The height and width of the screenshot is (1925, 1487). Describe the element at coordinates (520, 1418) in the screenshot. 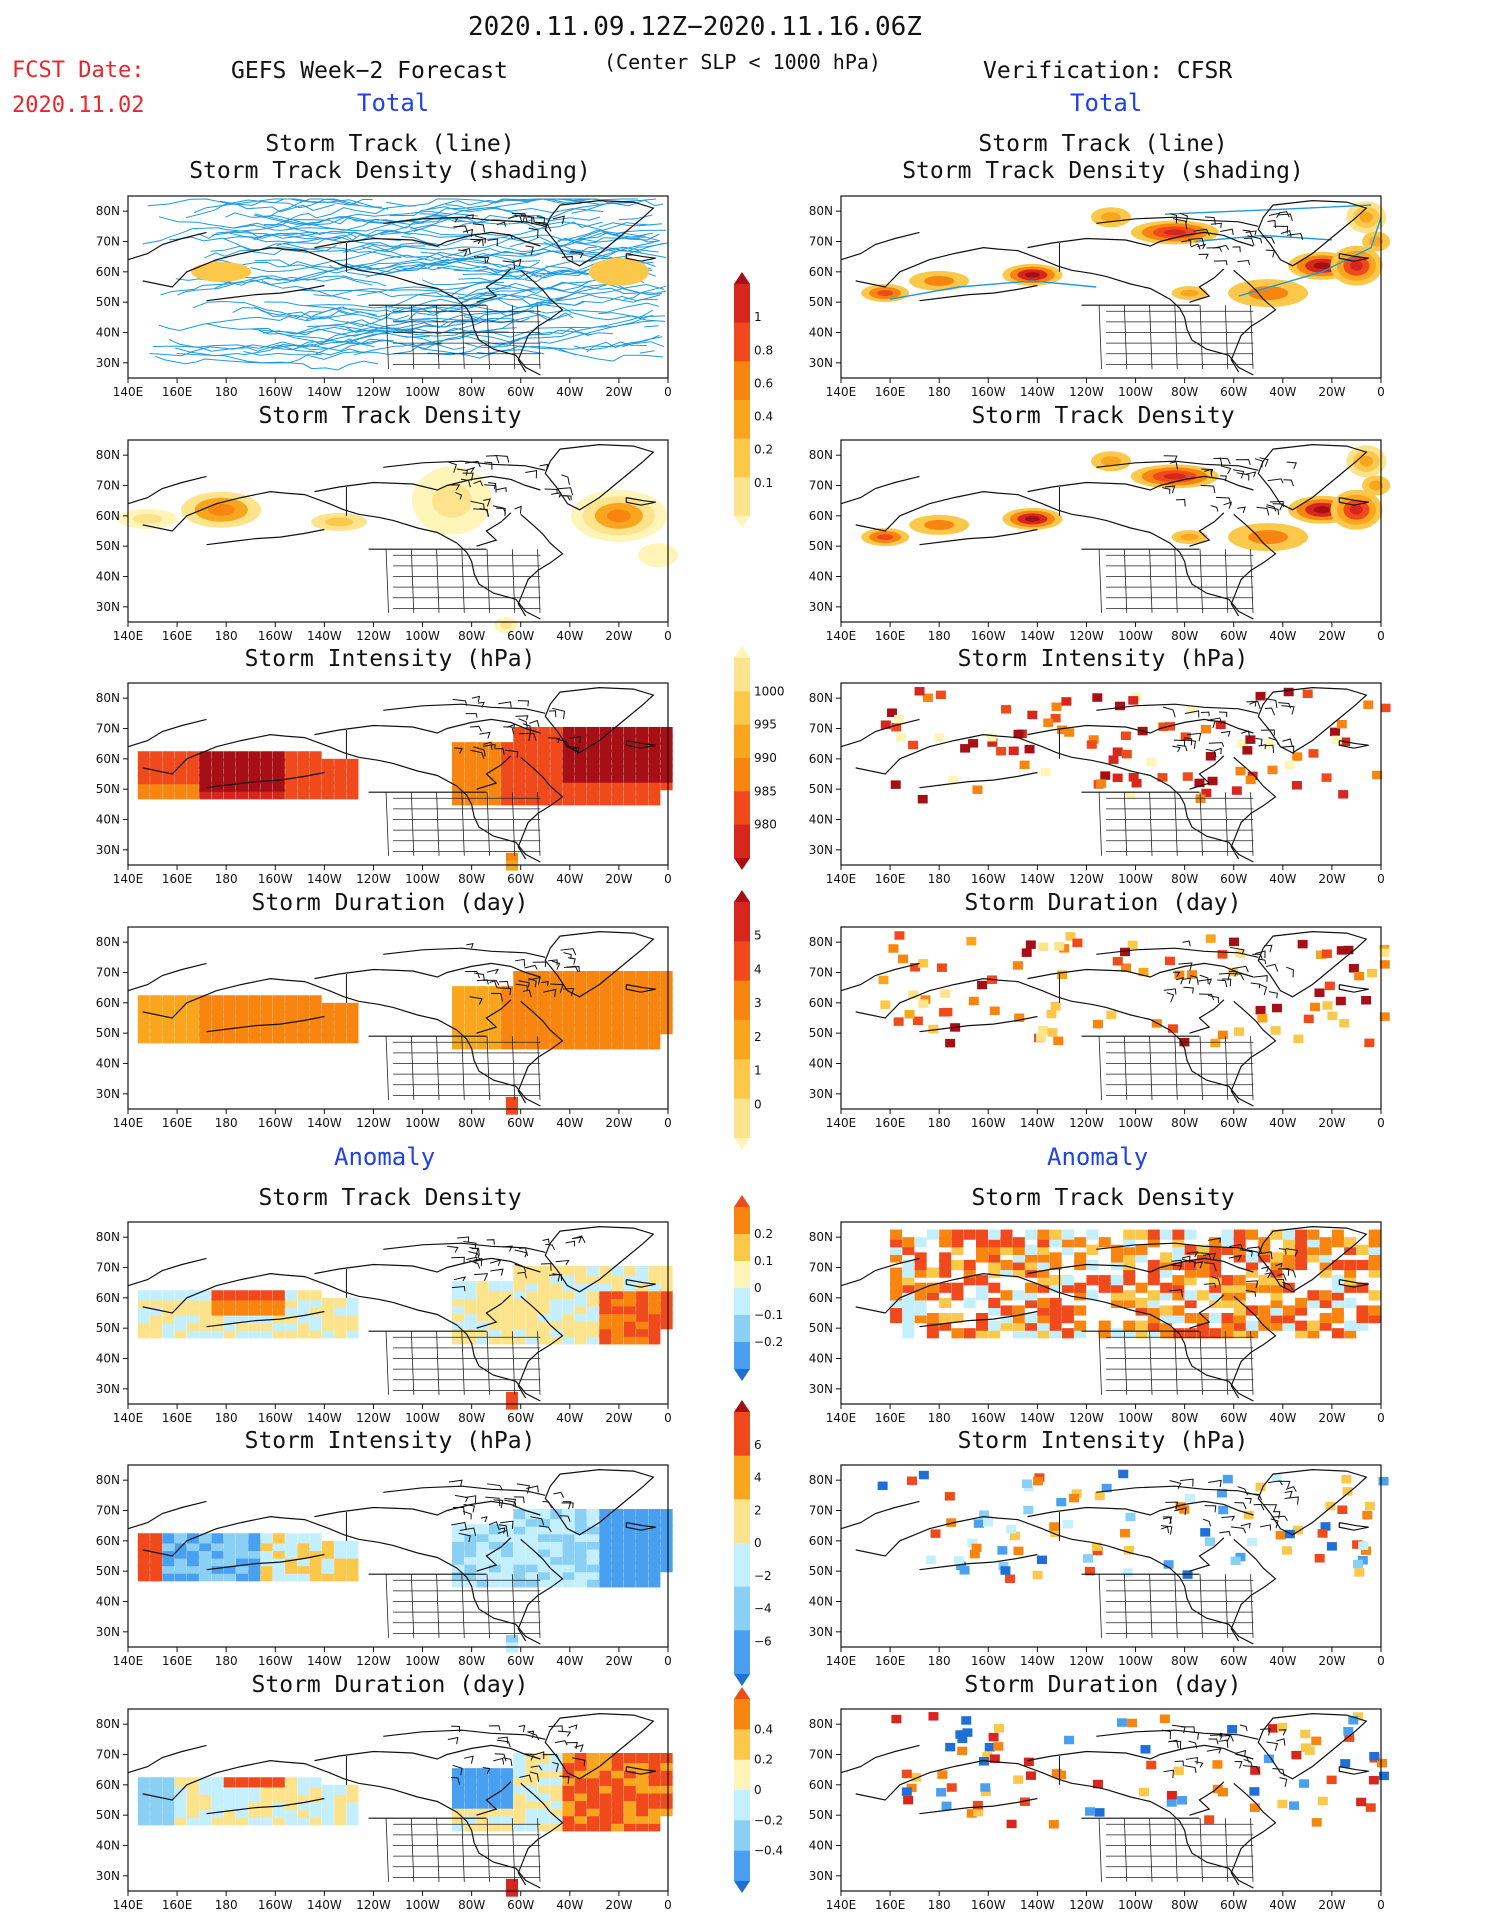

I see `lon-label: 60W` at that location.